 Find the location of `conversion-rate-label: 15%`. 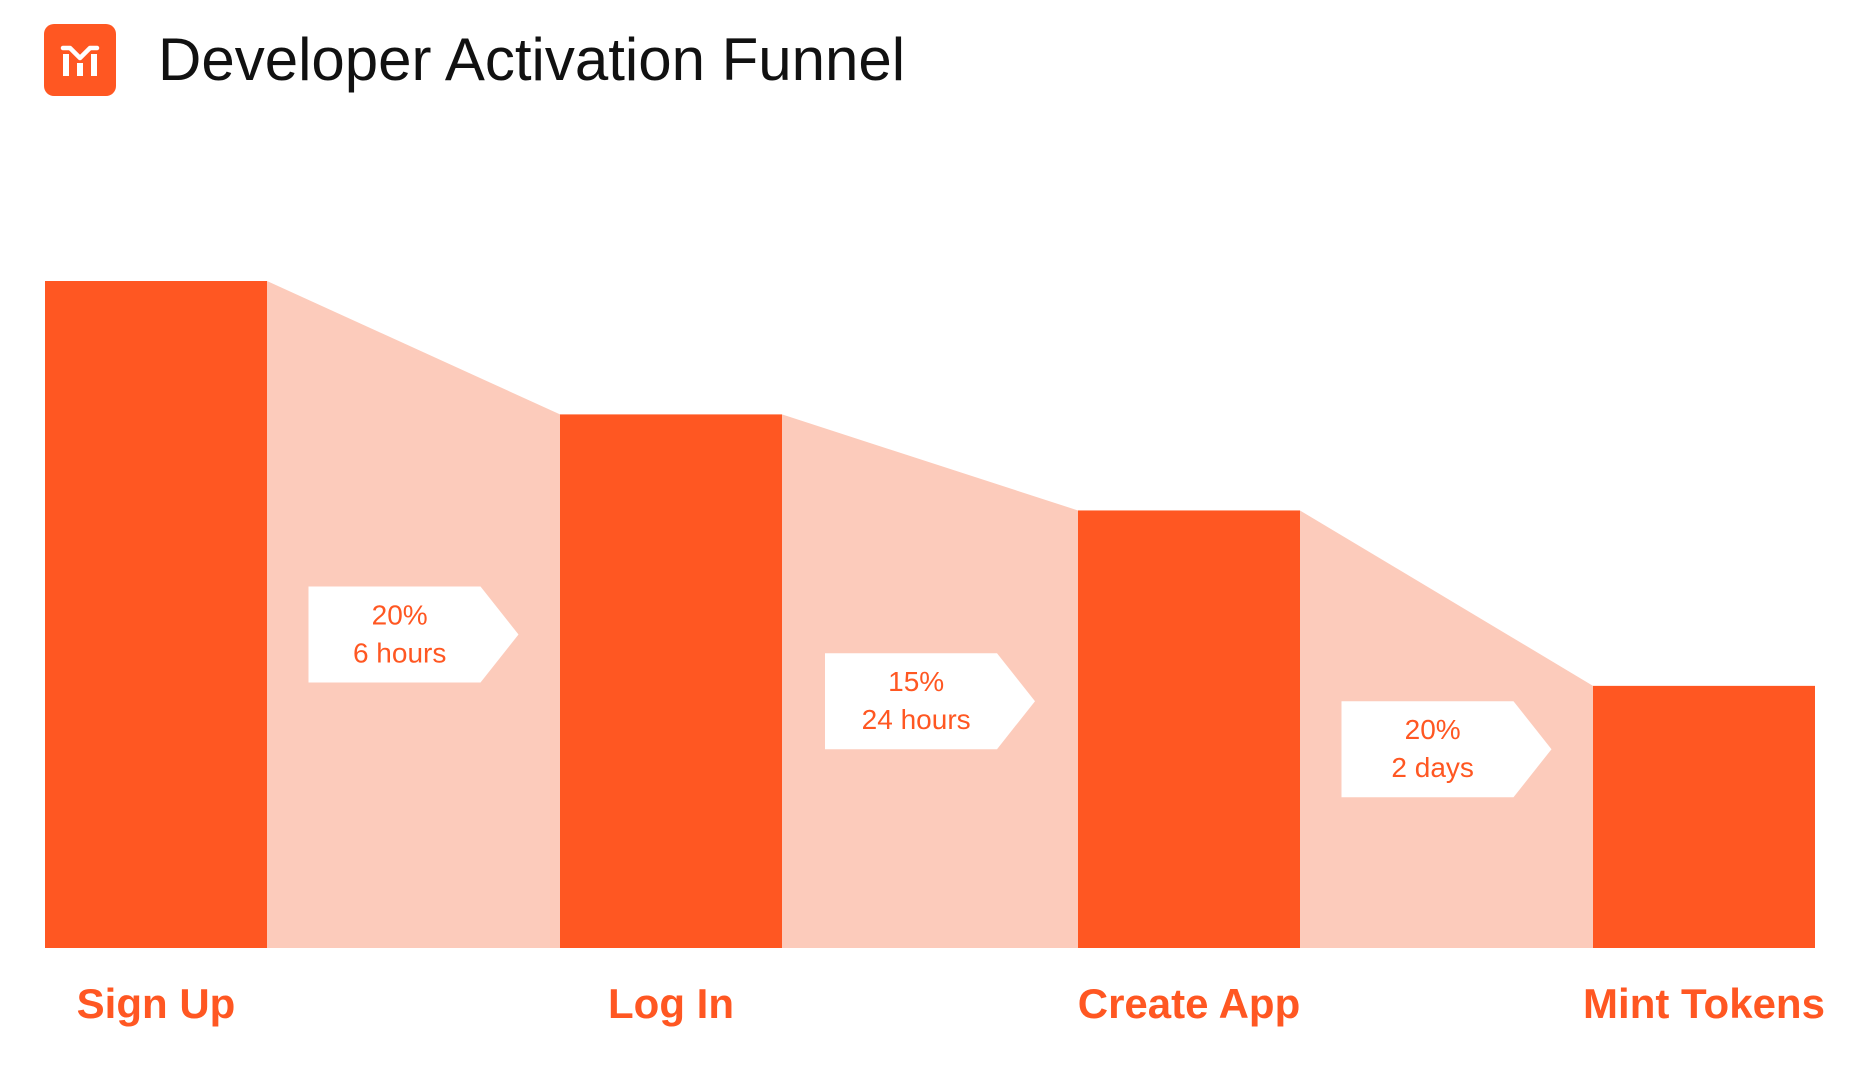

conversion-rate-label: 15% is located at coordinates (916, 681).